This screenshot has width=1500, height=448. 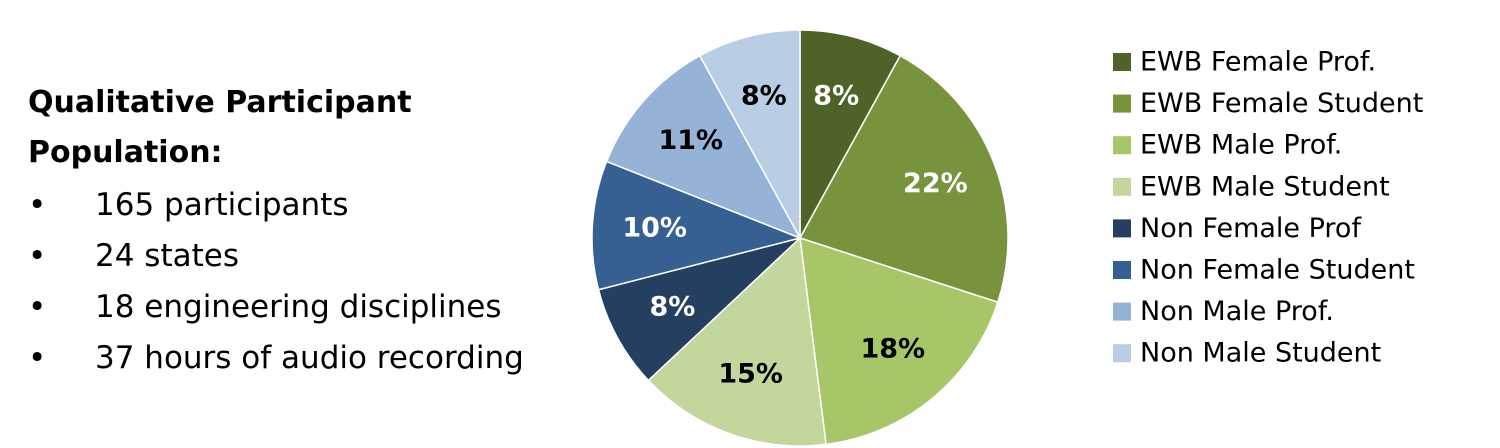 I want to click on heading: Qualitative Participant Population:, so click(x=220, y=127).